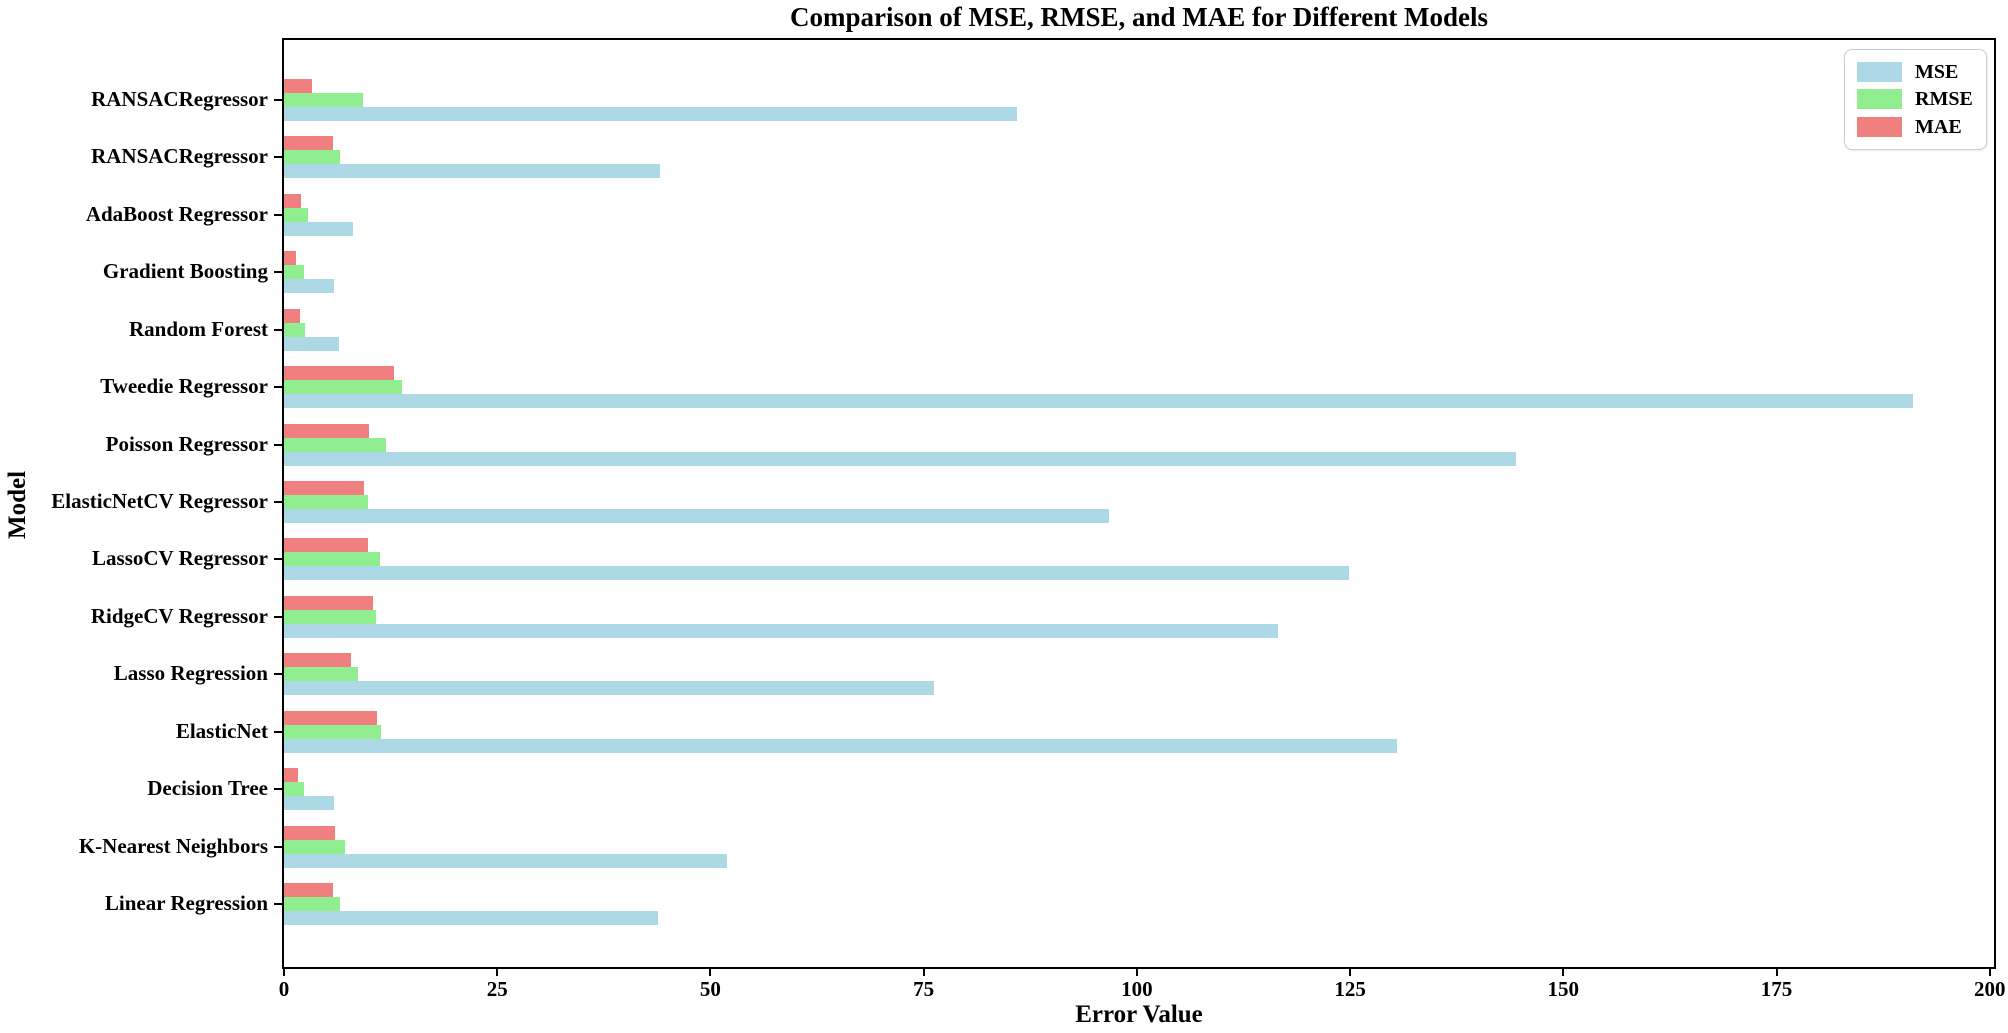 This screenshot has height=1033, width=2008. What do you see at coordinates (184, 386) in the screenshot?
I see `y-tick-label: Tweedie Regressor` at bounding box center [184, 386].